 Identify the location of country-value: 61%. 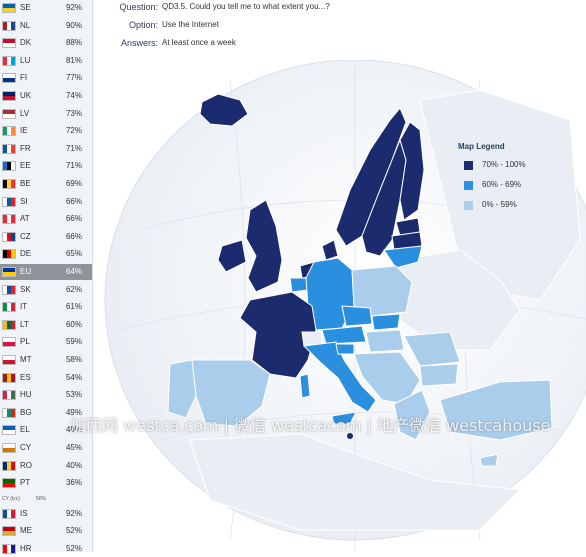
(73, 307).